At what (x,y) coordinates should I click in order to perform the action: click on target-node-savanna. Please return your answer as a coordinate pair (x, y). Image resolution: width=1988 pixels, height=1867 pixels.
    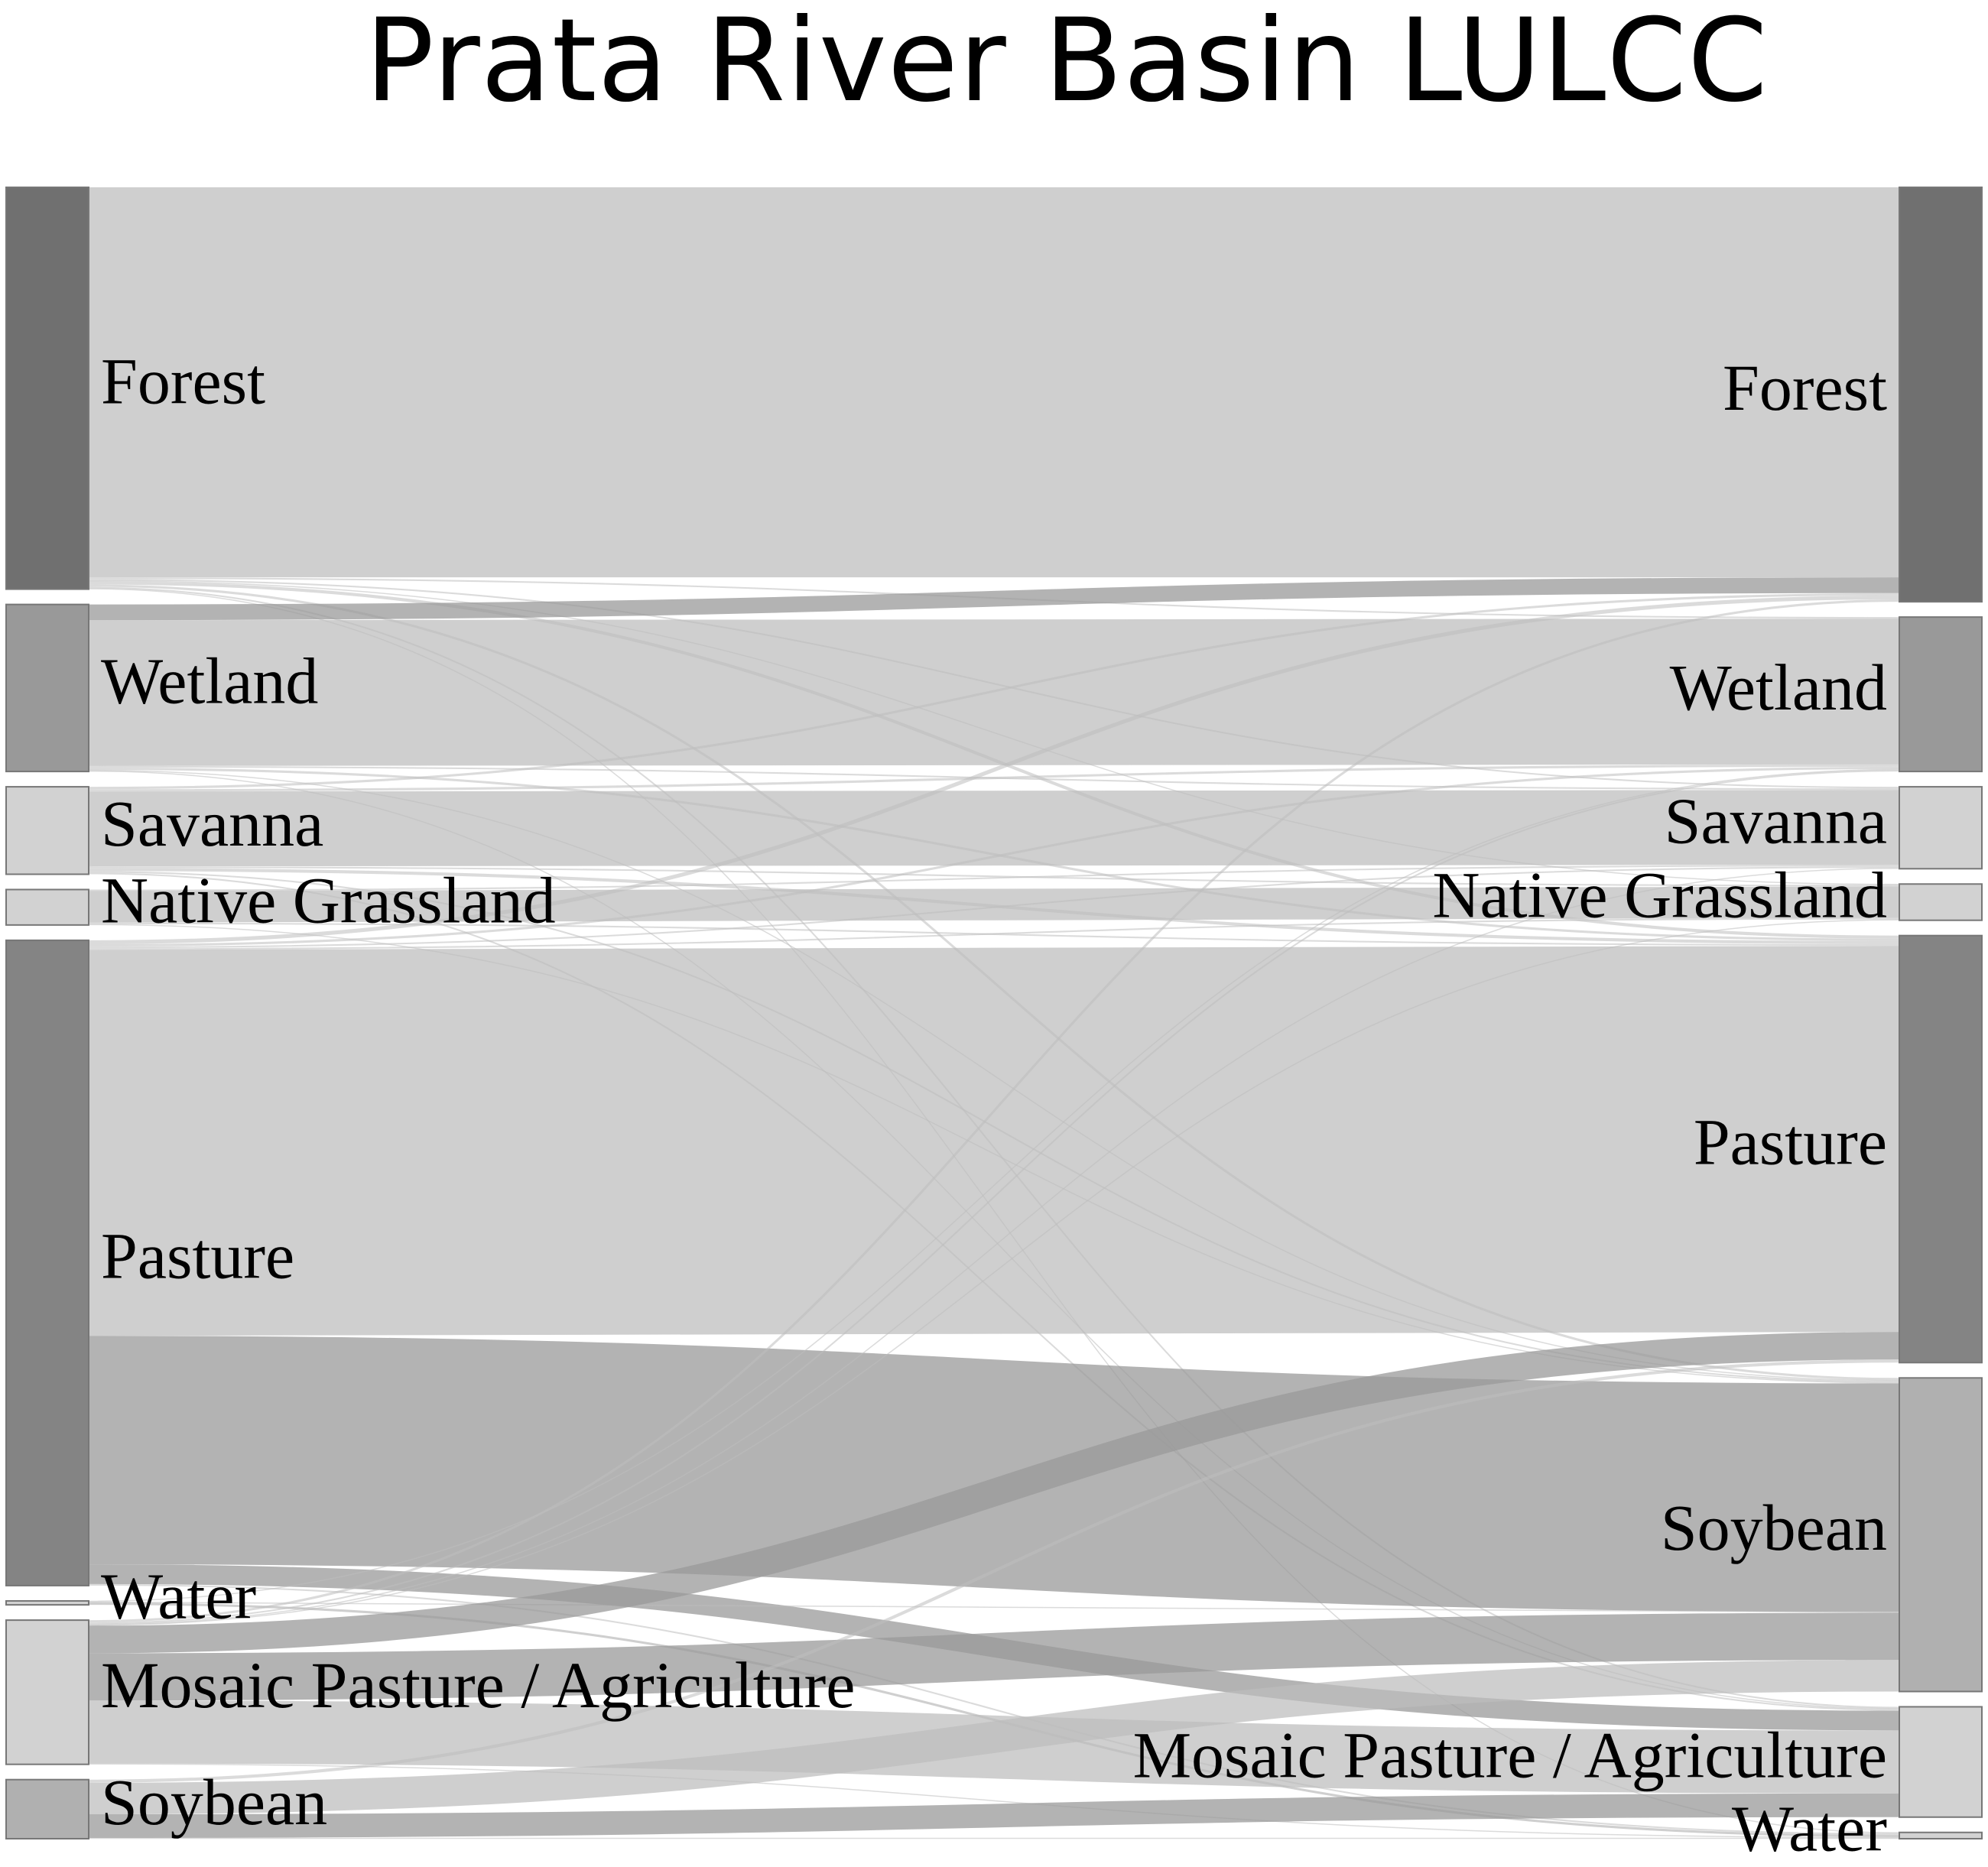
    Looking at the image, I should click on (1941, 828).